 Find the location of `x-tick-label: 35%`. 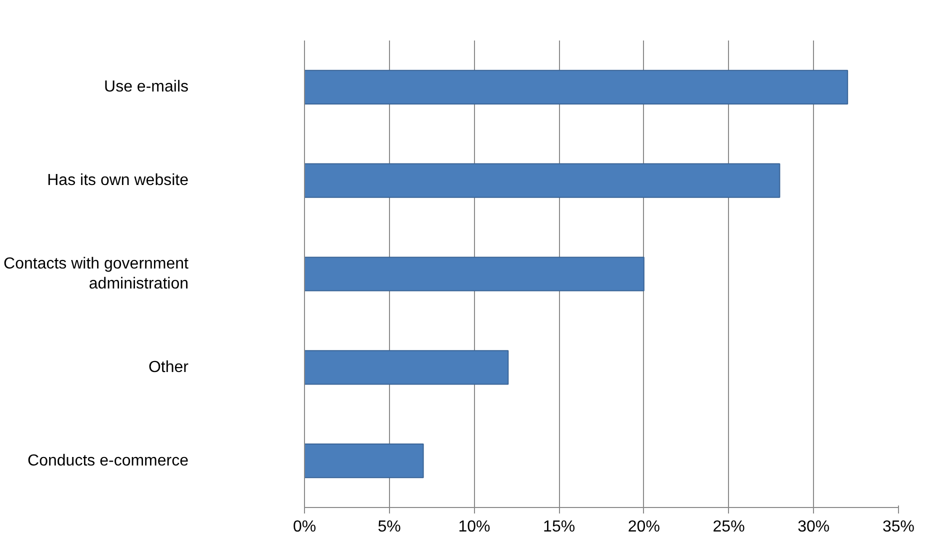

x-tick-label: 35% is located at coordinates (898, 527).